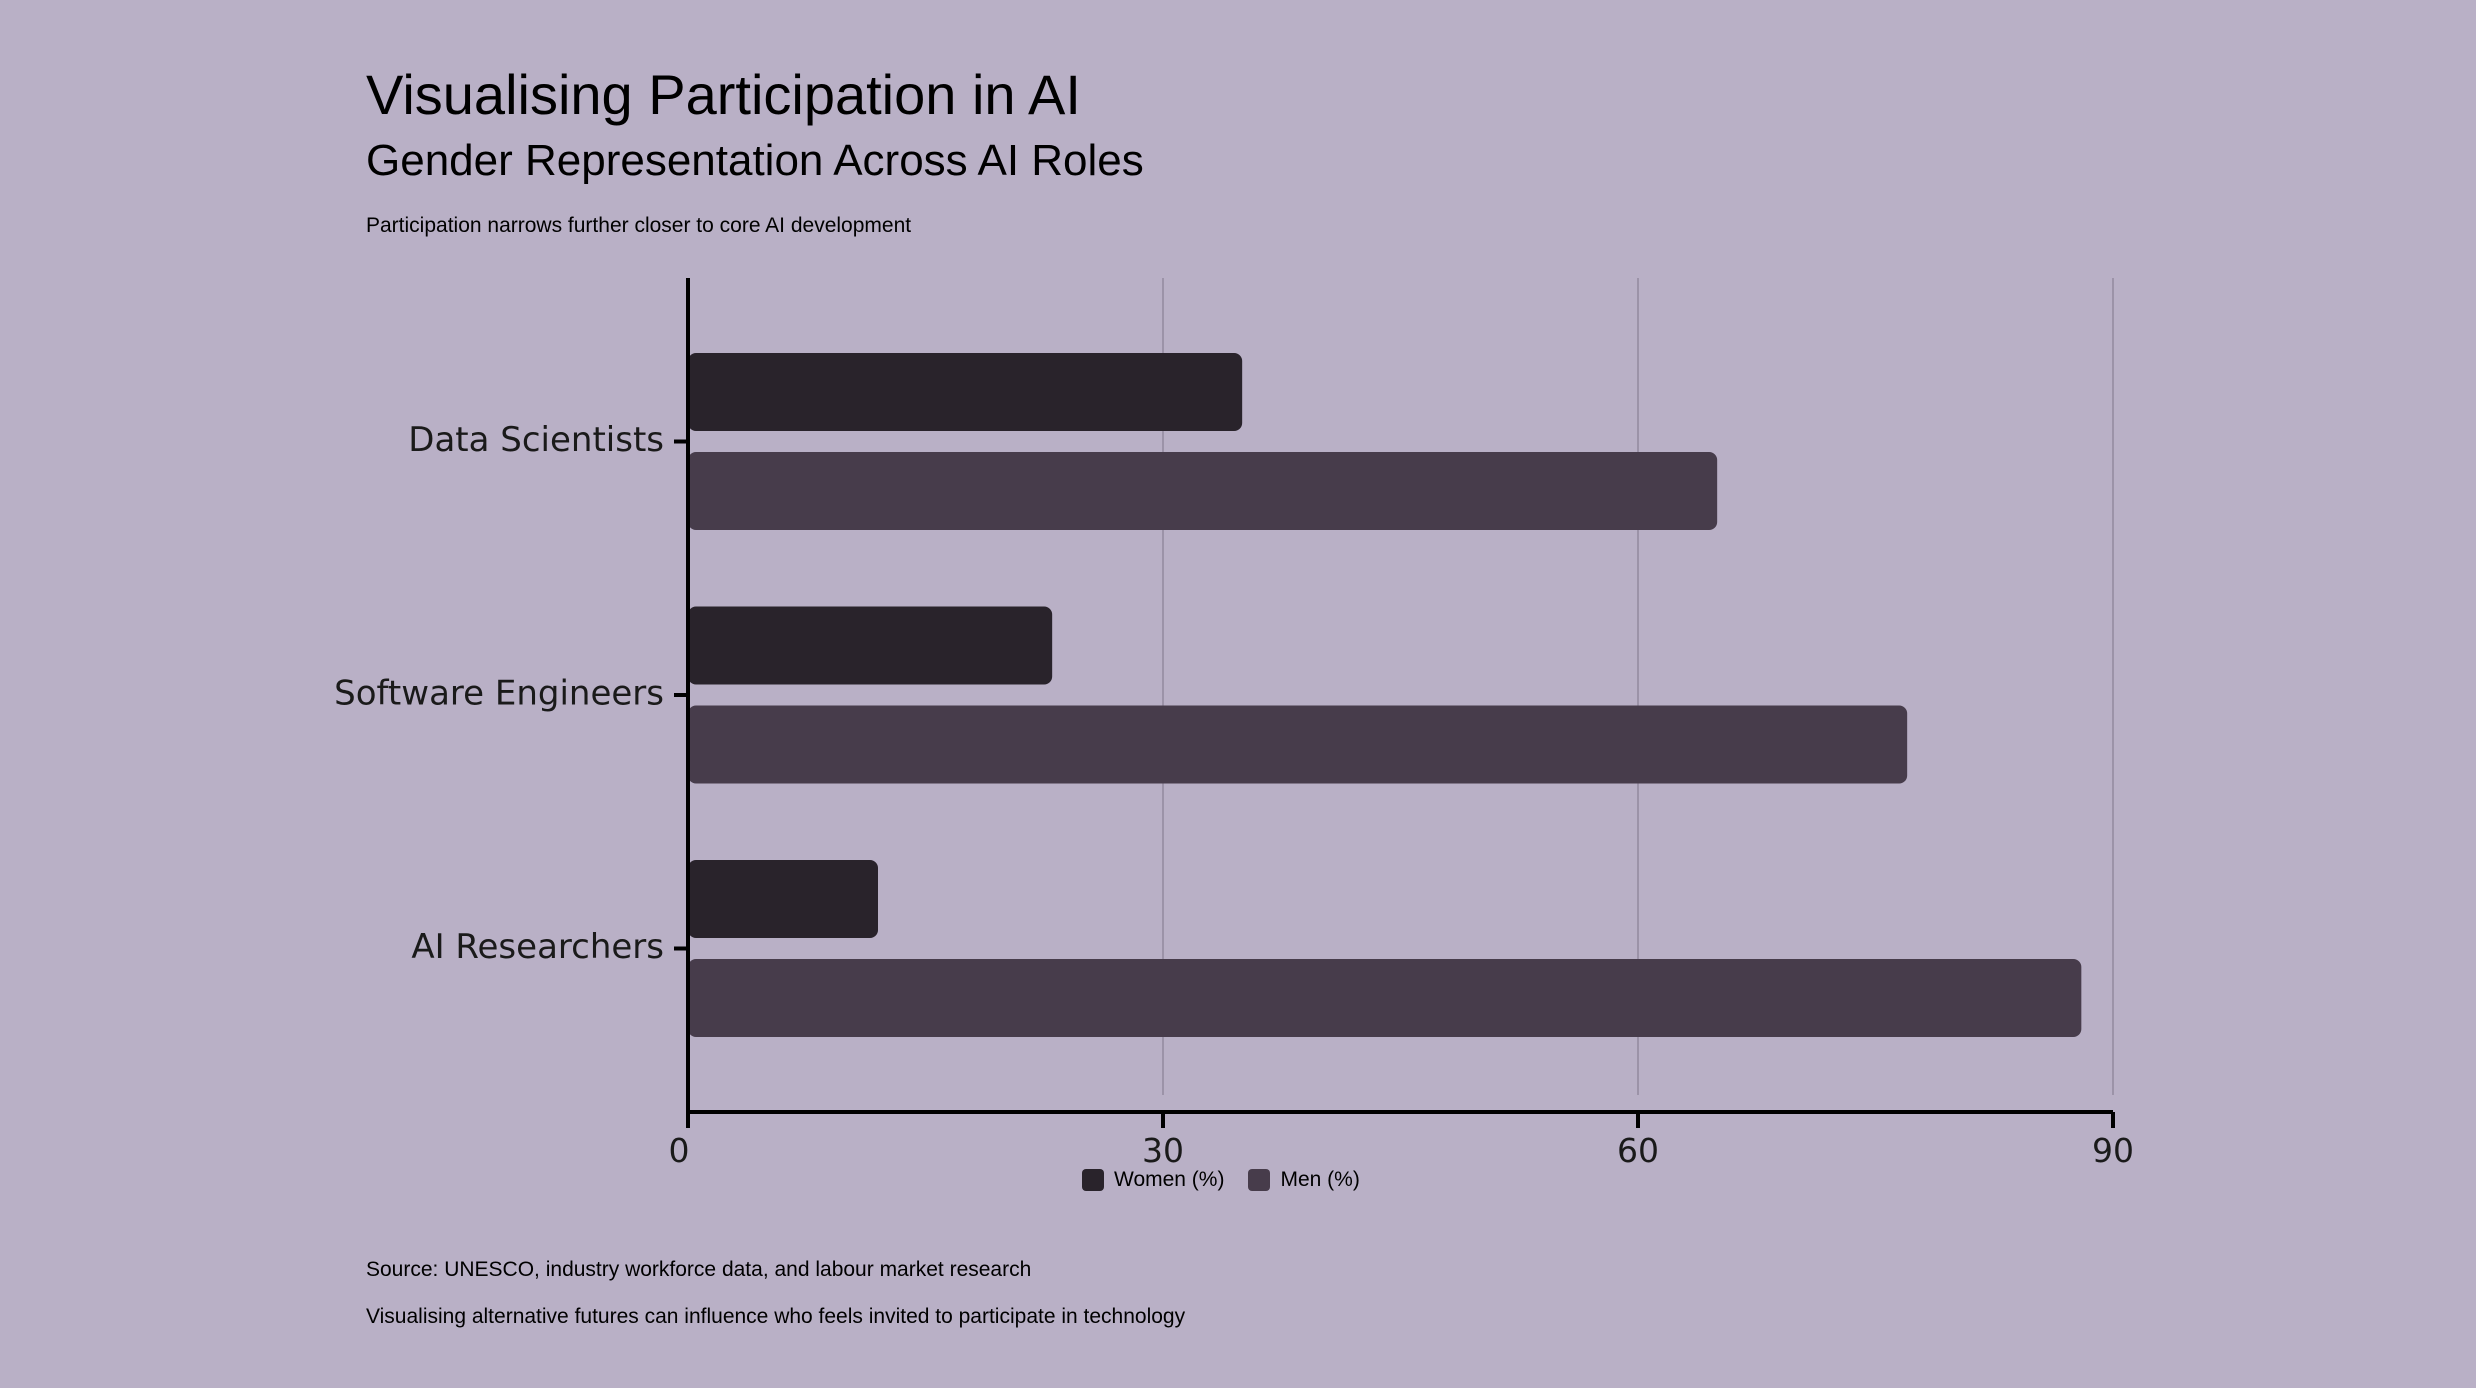  What do you see at coordinates (1093, 1180) in the screenshot?
I see `legend-swatch-women` at bounding box center [1093, 1180].